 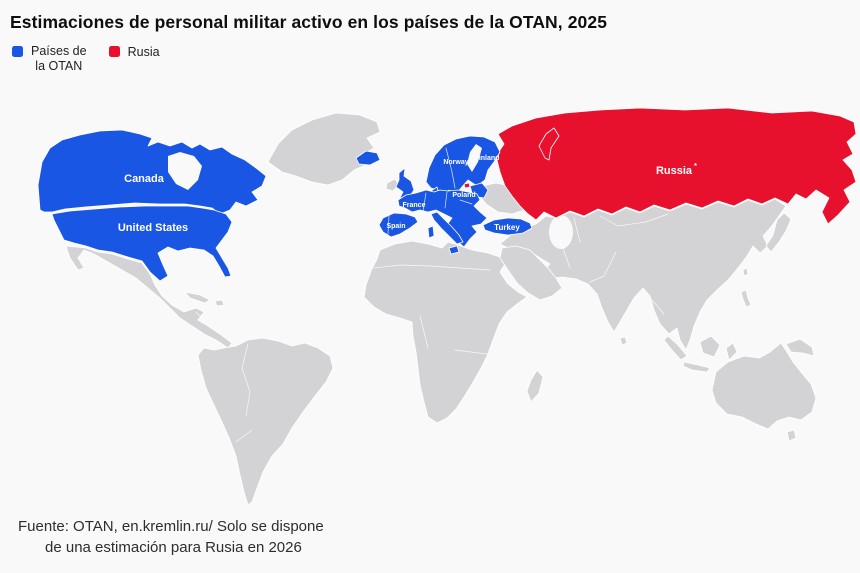 I want to click on legend-swatch-rusia, so click(x=114, y=51).